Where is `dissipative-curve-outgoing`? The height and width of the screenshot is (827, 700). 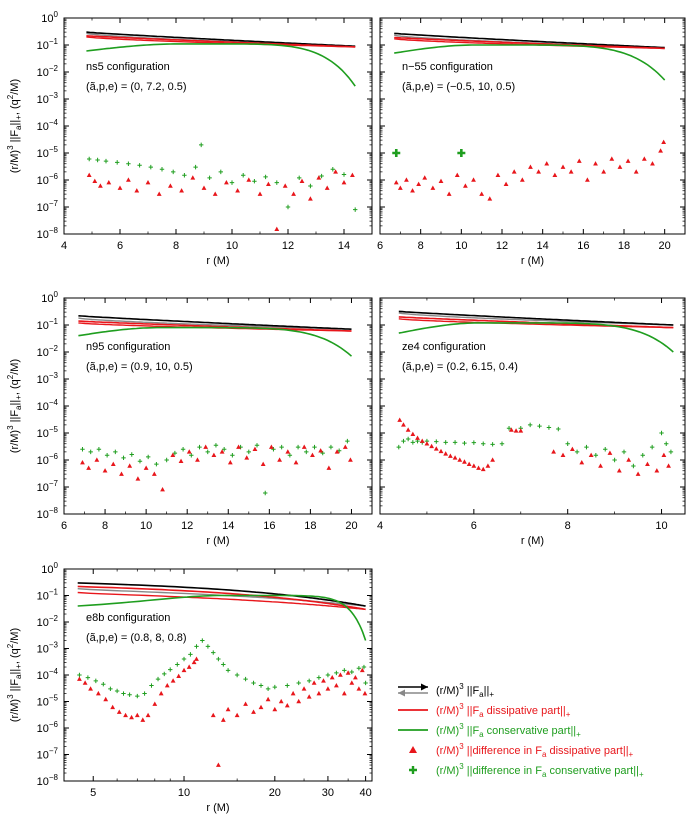
dissipative-curve-outgoing is located at coordinates (215, 326).